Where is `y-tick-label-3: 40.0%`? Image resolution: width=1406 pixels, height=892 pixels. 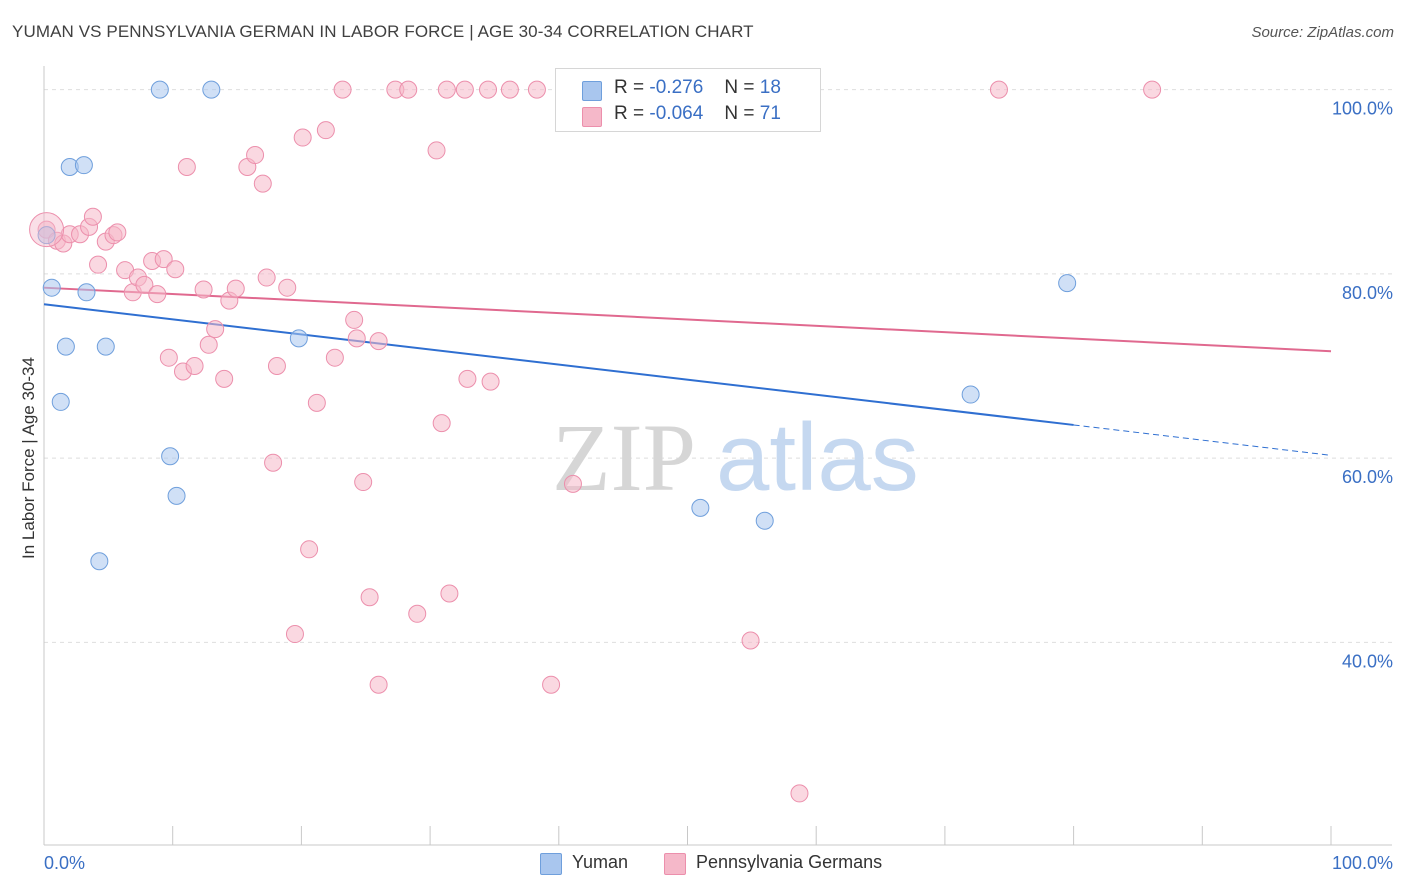 y-tick-label-3: 40.0% is located at coordinates (1367, 661).